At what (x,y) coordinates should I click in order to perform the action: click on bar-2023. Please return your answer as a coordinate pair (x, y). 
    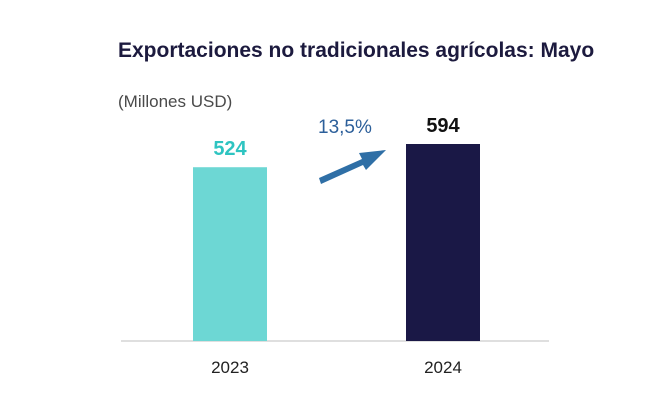
    Looking at the image, I should click on (230, 254).